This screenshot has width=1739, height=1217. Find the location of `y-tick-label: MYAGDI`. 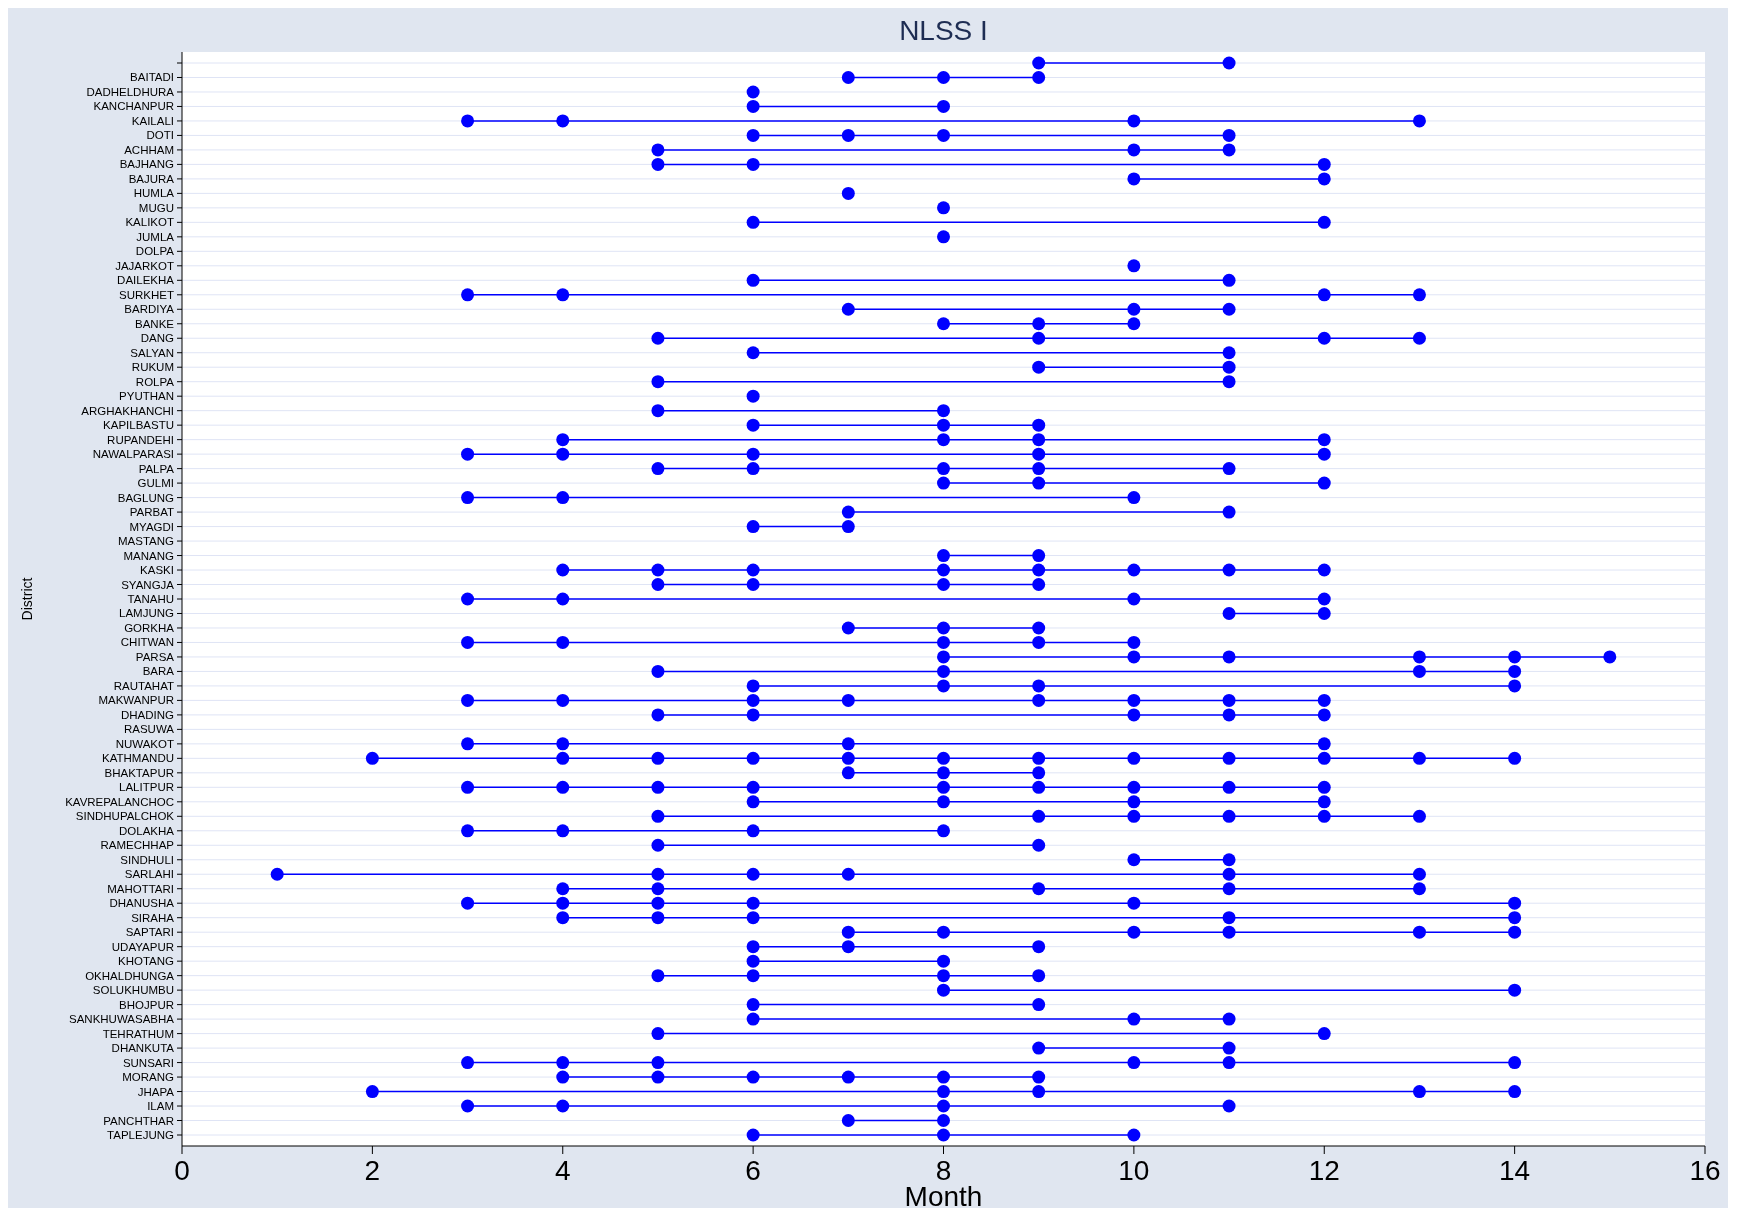

y-tick-label: MYAGDI is located at coordinates (151, 526).